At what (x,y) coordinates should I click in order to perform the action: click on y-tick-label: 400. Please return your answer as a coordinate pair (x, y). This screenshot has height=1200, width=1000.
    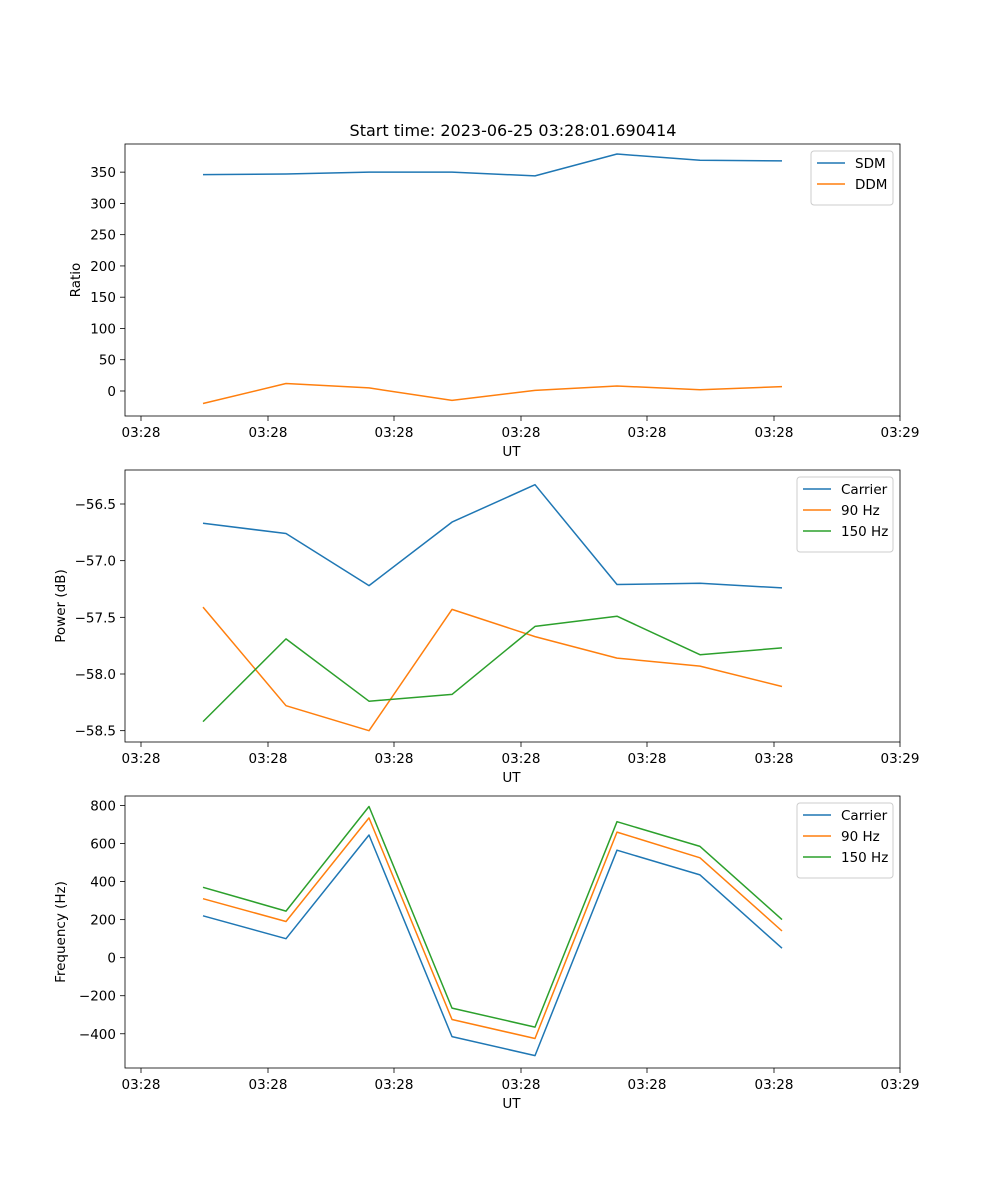
    Looking at the image, I should click on (103, 883).